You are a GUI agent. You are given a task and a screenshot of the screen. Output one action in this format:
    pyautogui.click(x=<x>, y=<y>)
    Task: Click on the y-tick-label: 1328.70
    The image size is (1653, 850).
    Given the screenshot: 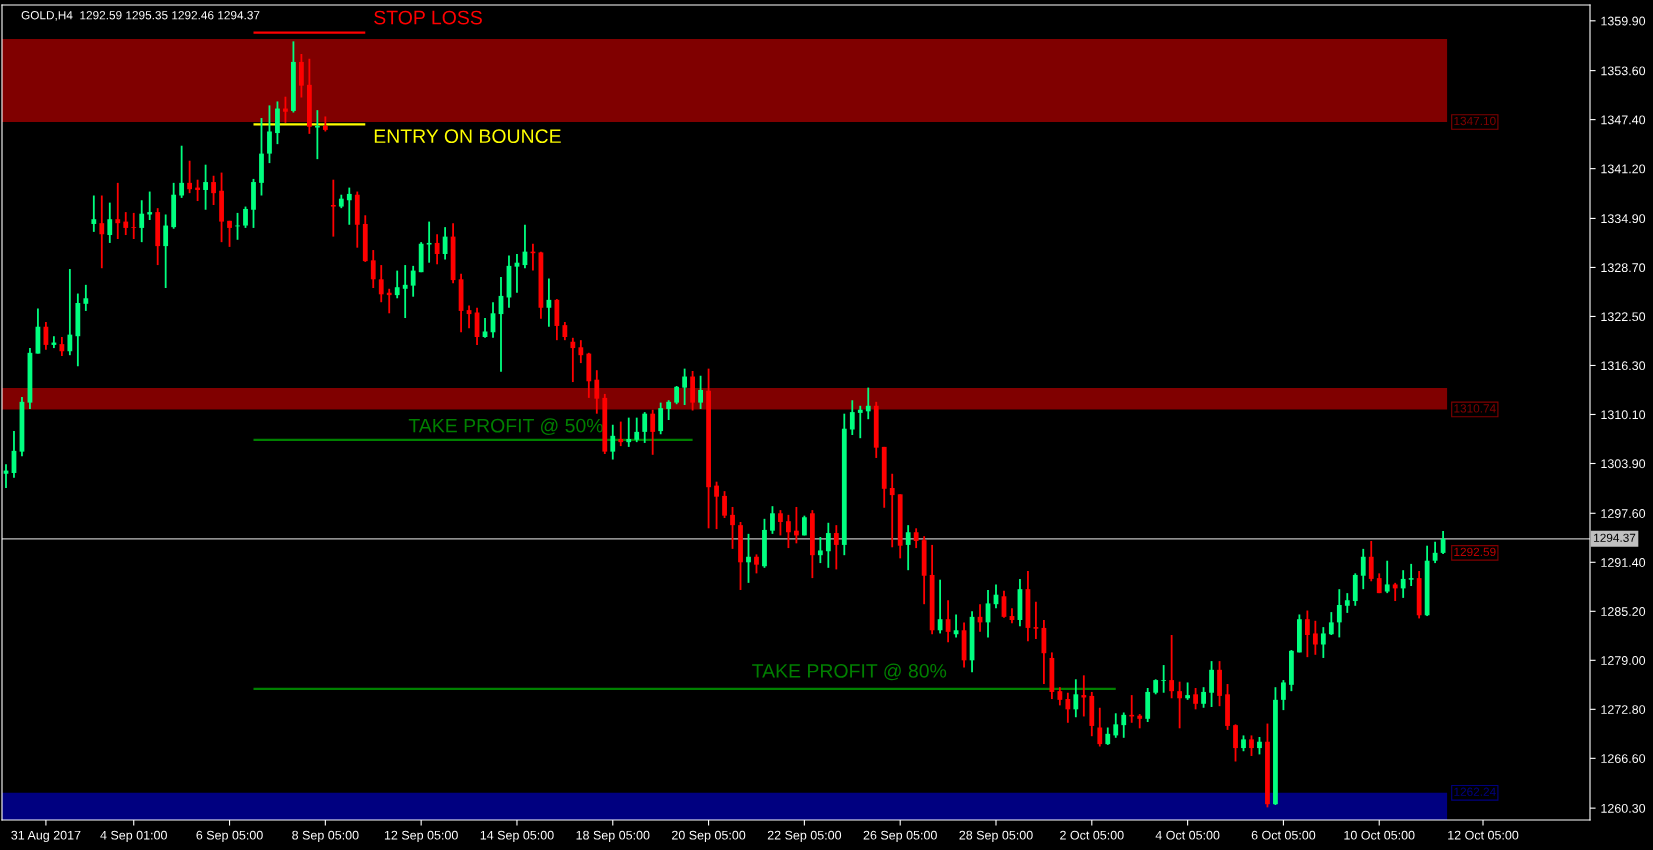 What is the action you would take?
    pyautogui.click(x=1623, y=268)
    